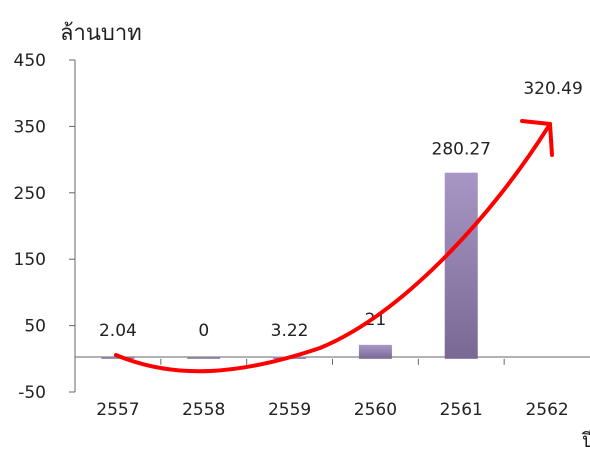 This screenshot has width=590, height=451. Describe the element at coordinates (30, 260) in the screenshot. I see `y-tick-label: 150` at that location.